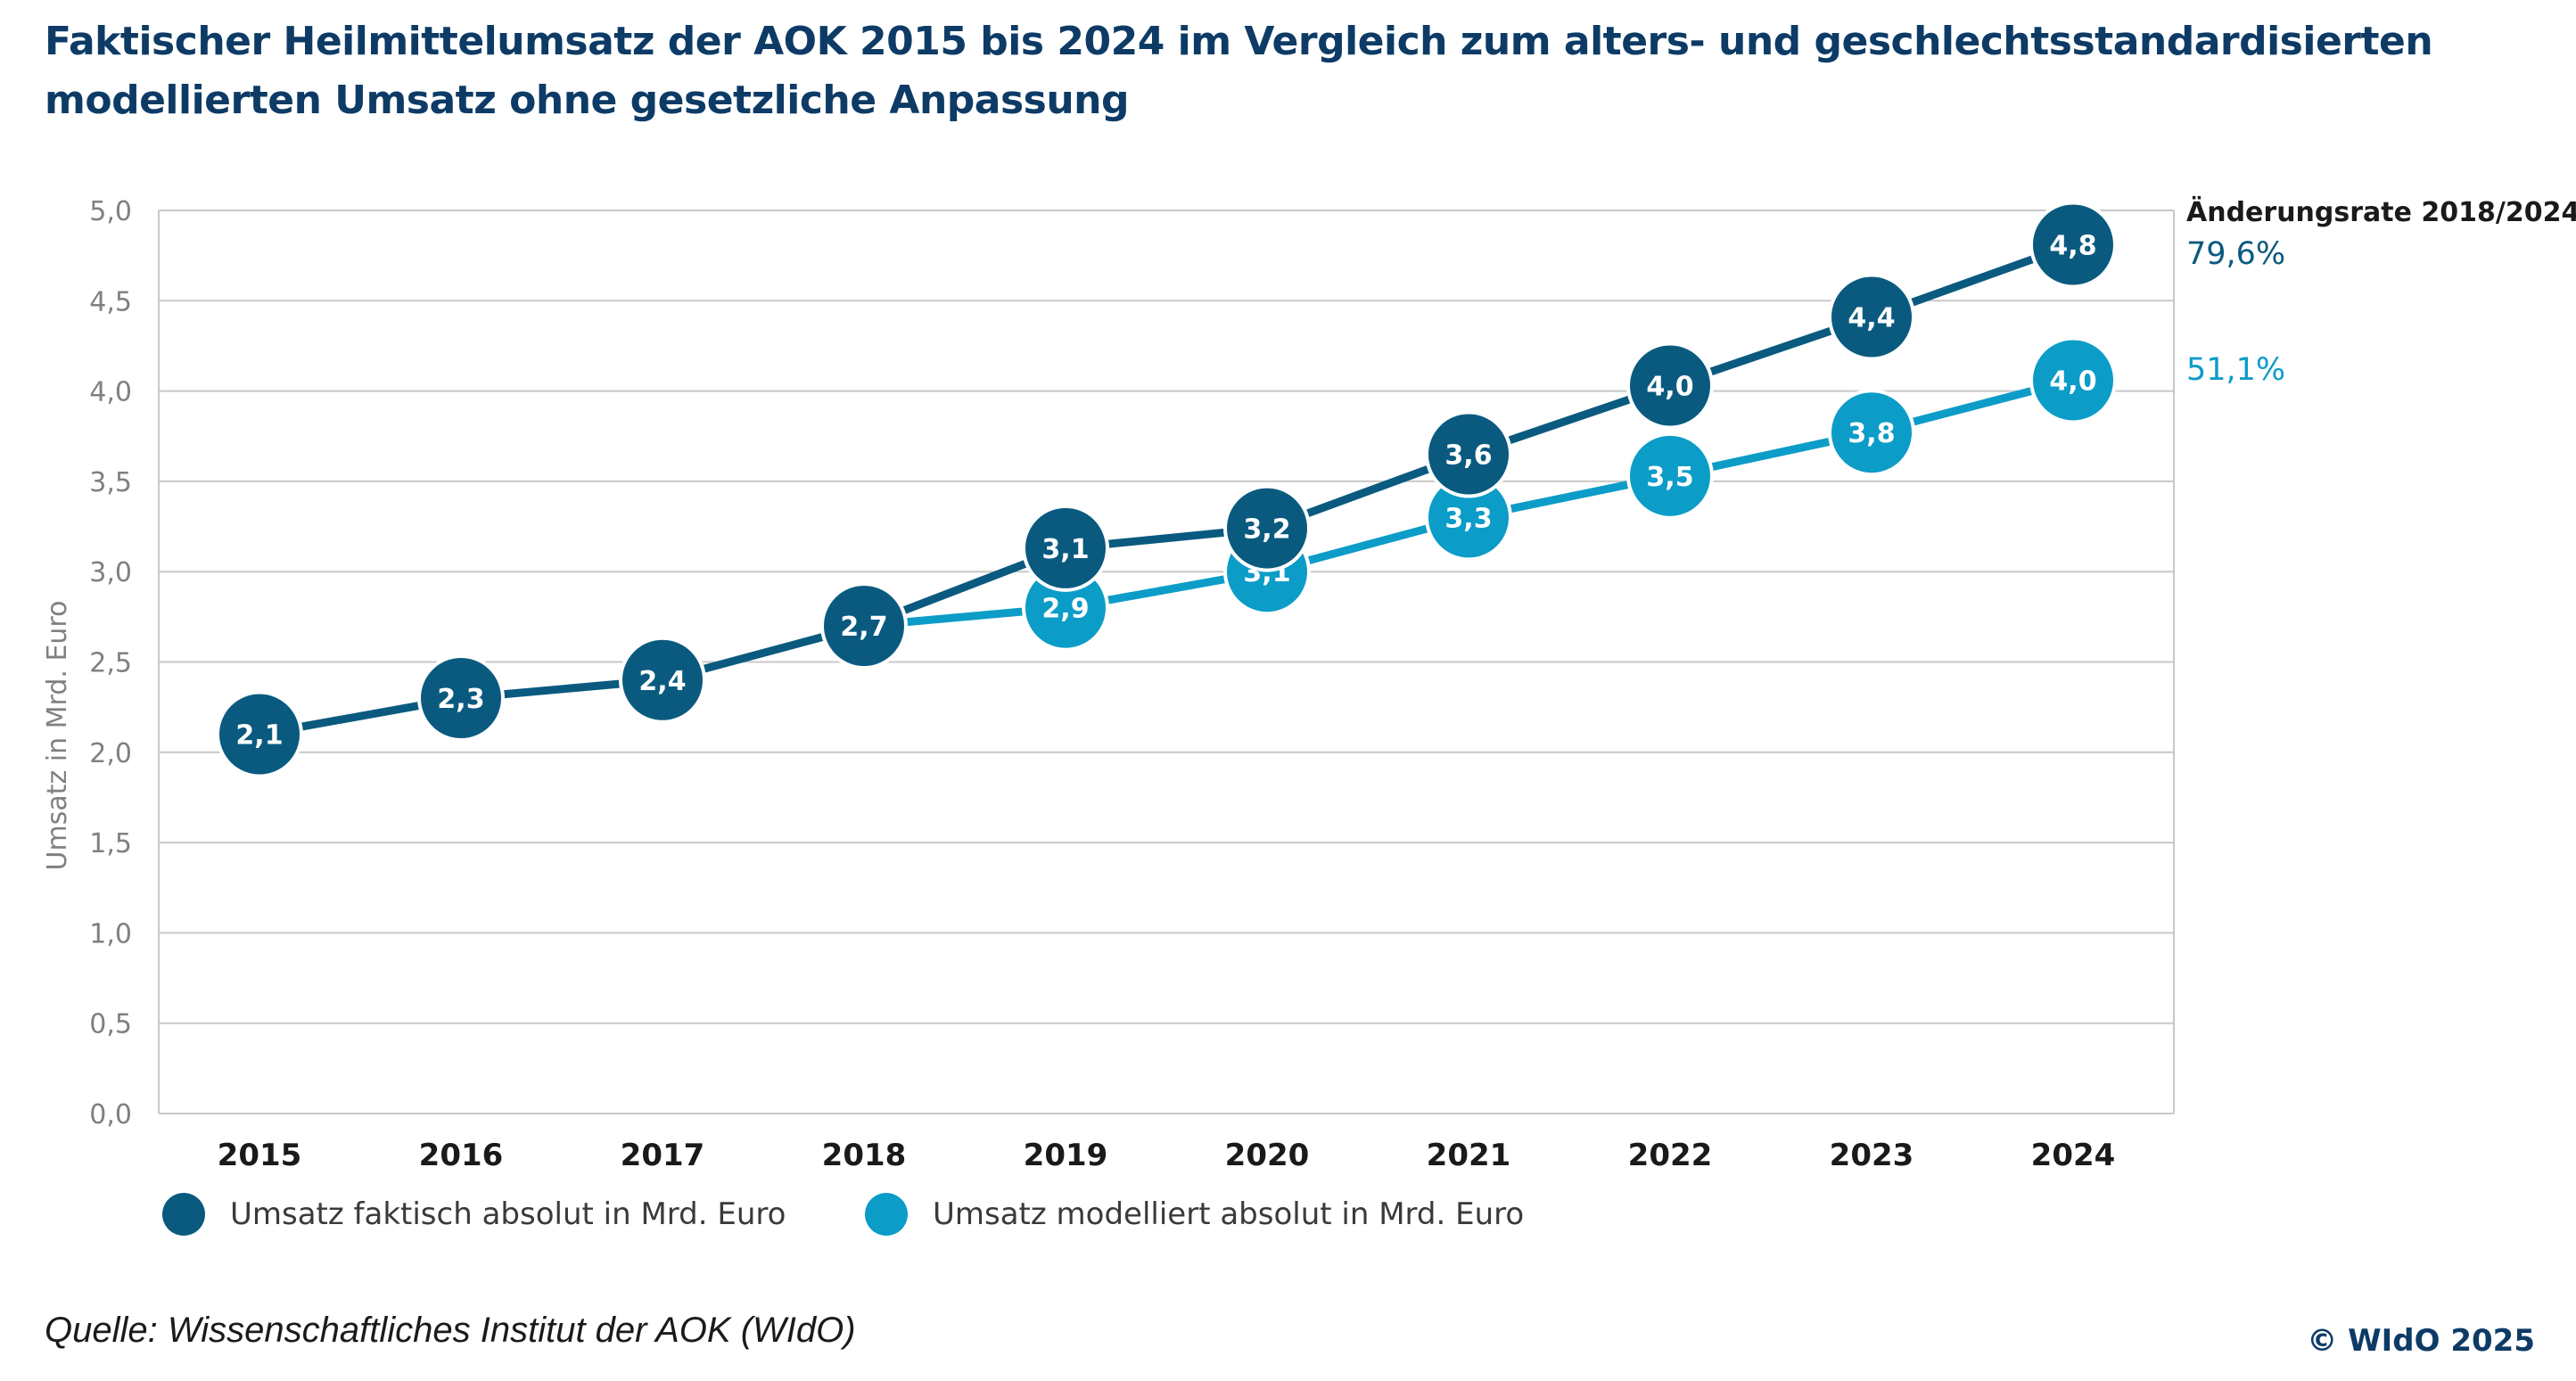 The height and width of the screenshot is (1381, 2576). What do you see at coordinates (508, 1214) in the screenshot?
I see `legend-label-faktisch: Umsatz faktisch absolut in Mrd. Euro` at bounding box center [508, 1214].